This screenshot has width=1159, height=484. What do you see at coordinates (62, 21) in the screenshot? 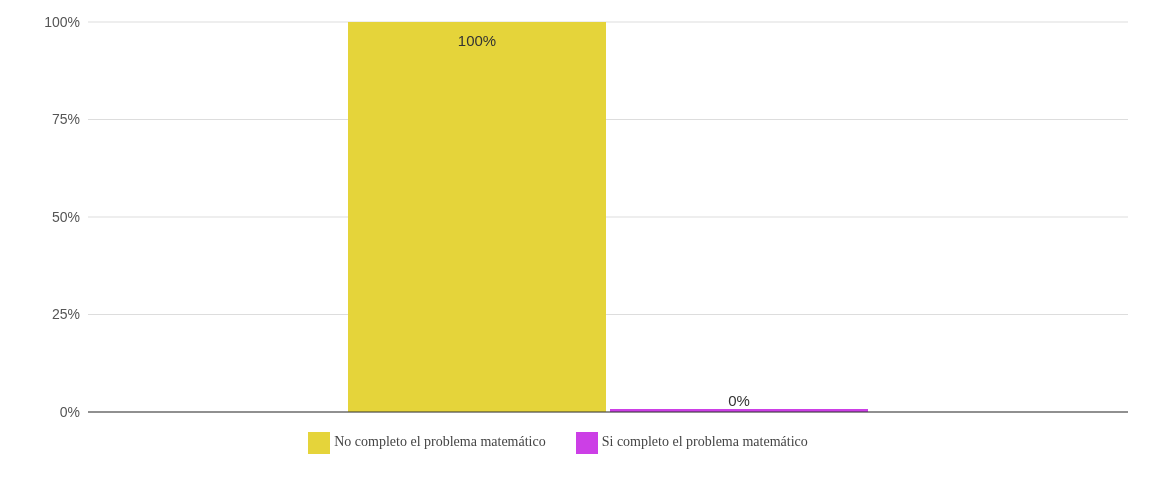
I see `y-tick-label: 100%` at bounding box center [62, 21].